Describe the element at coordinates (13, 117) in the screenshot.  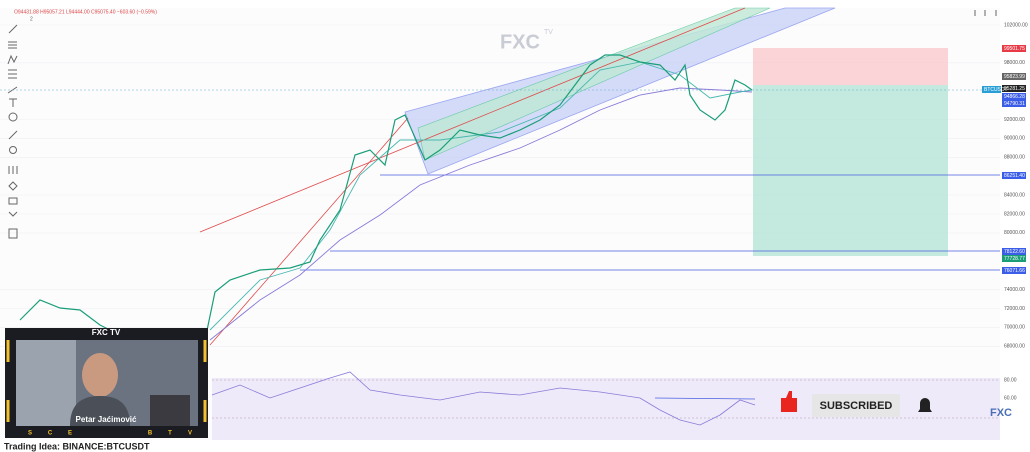
I see `tool-emoji` at that location.